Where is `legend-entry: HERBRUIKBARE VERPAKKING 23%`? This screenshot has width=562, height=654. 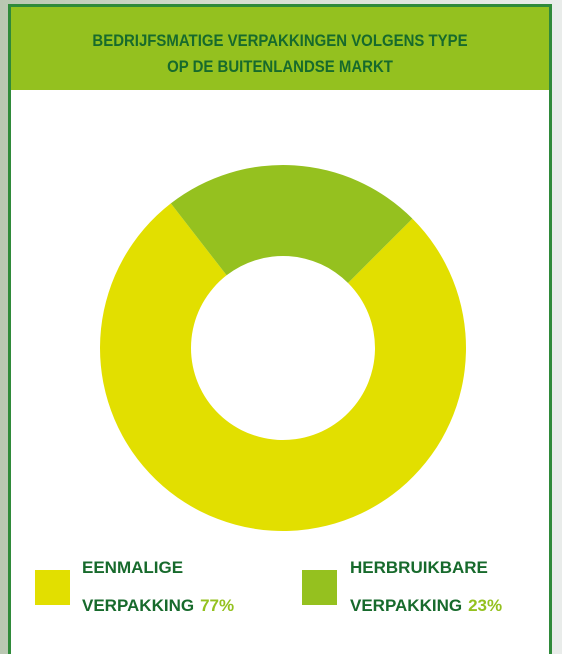 legend-entry: HERBRUIKBARE VERPAKKING 23% is located at coordinates (426, 587).